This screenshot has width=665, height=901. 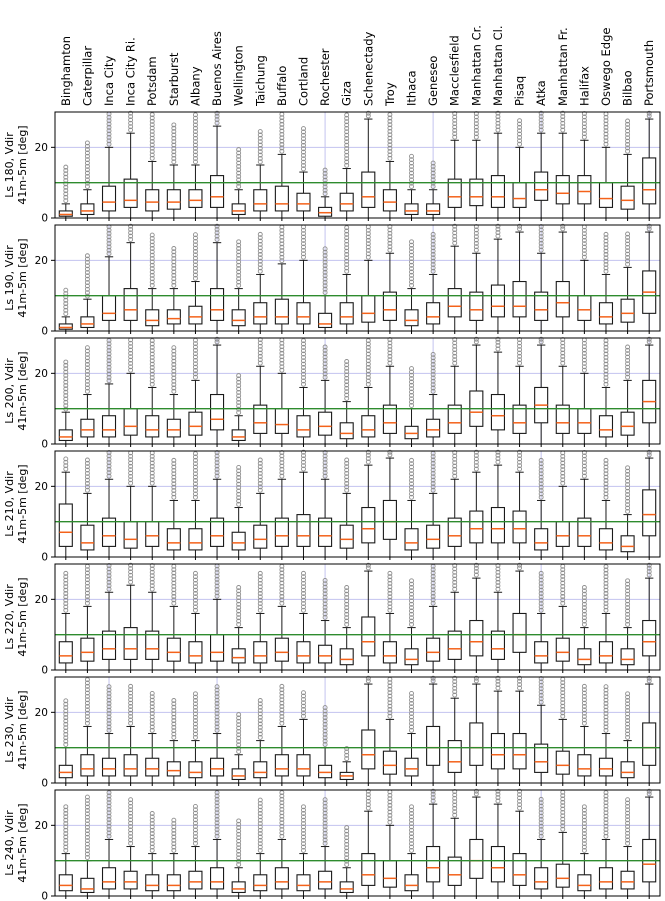 I want to click on category-label: Wellington, so click(x=239, y=75).